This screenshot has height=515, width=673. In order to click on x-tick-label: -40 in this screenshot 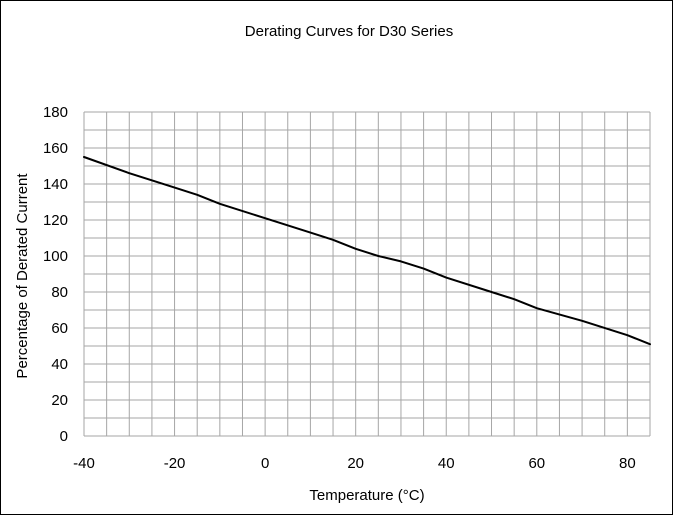, I will do `click(84, 463)`.